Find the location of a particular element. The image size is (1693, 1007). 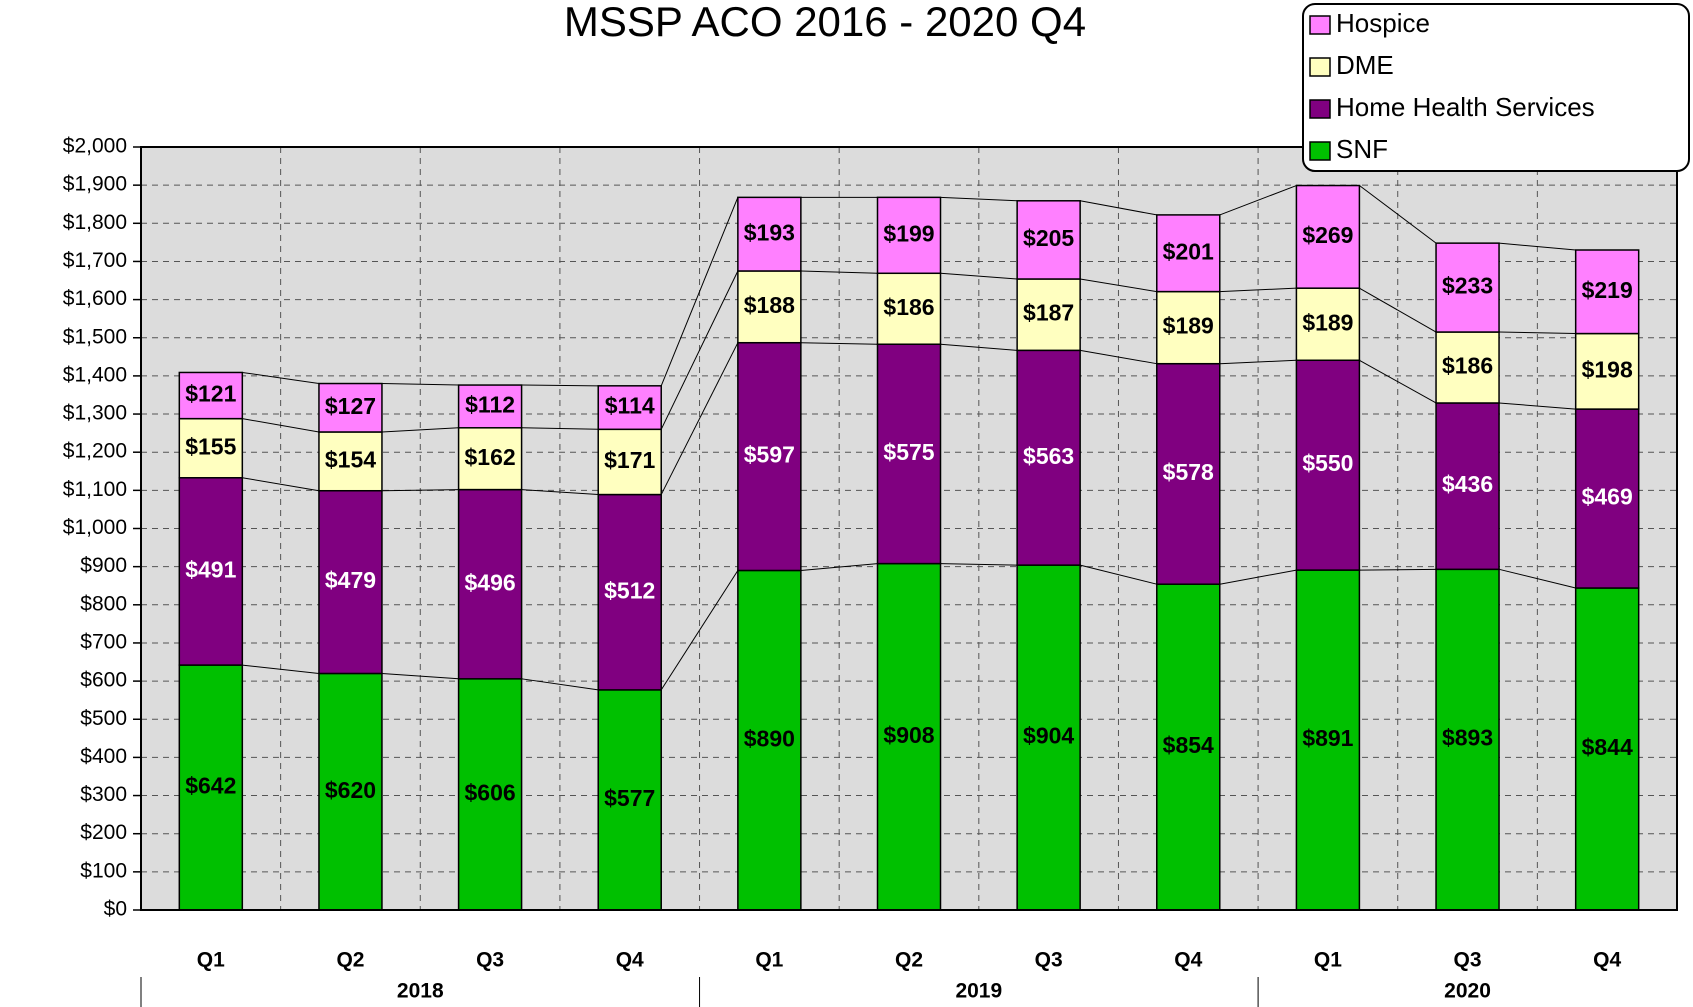

value-label: $620 is located at coordinates (350, 790).